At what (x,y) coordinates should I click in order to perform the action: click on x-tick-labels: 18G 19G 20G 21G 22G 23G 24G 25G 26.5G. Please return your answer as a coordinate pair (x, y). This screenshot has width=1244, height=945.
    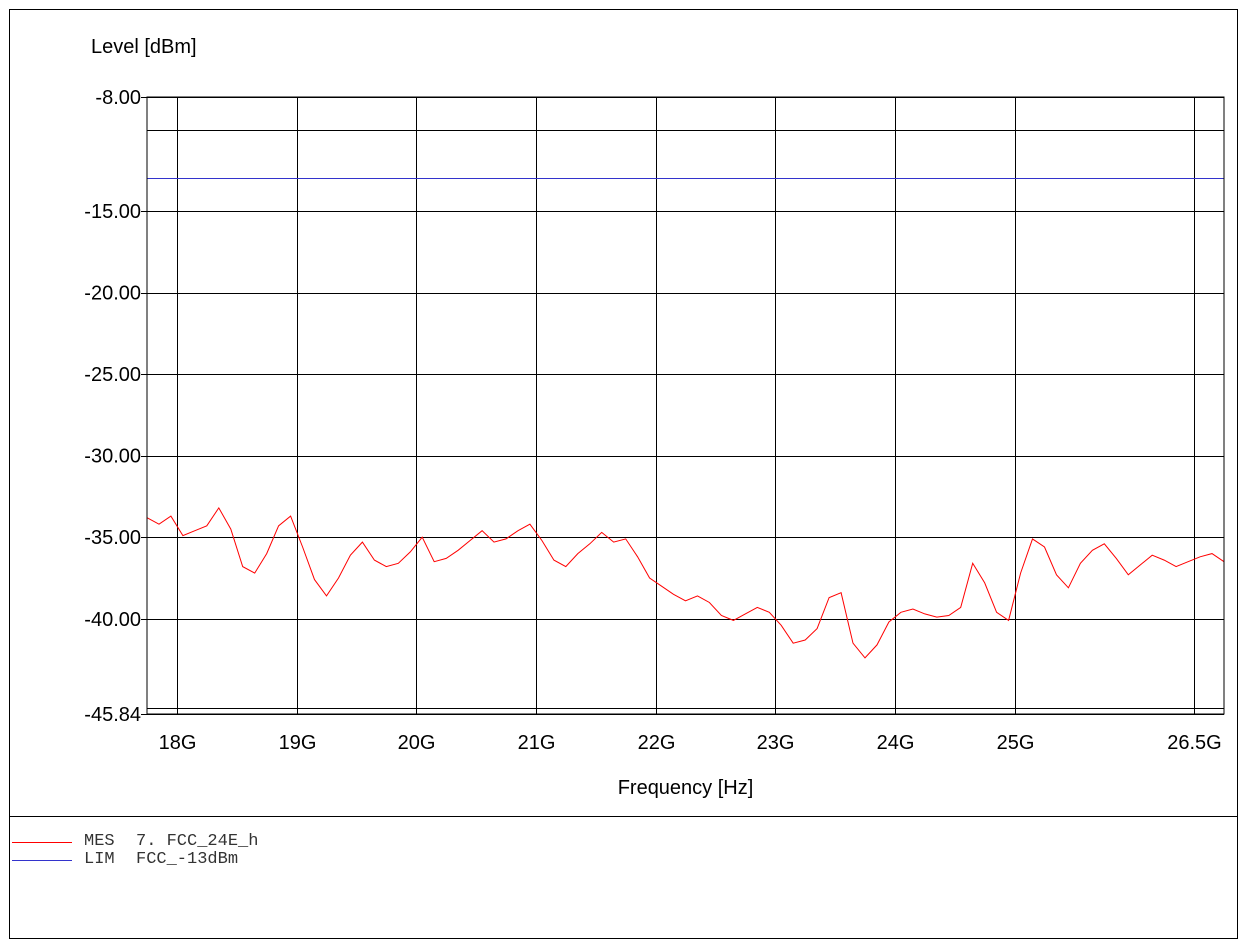
    Looking at the image, I should click on (690, 743).